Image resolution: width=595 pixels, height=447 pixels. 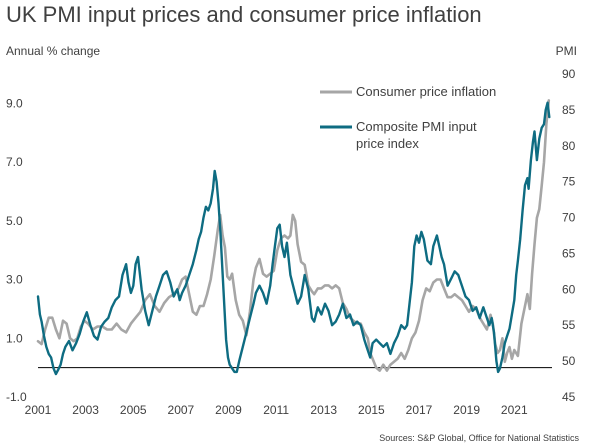 I want to click on x-tick-label: 2011, so click(x=276, y=410).